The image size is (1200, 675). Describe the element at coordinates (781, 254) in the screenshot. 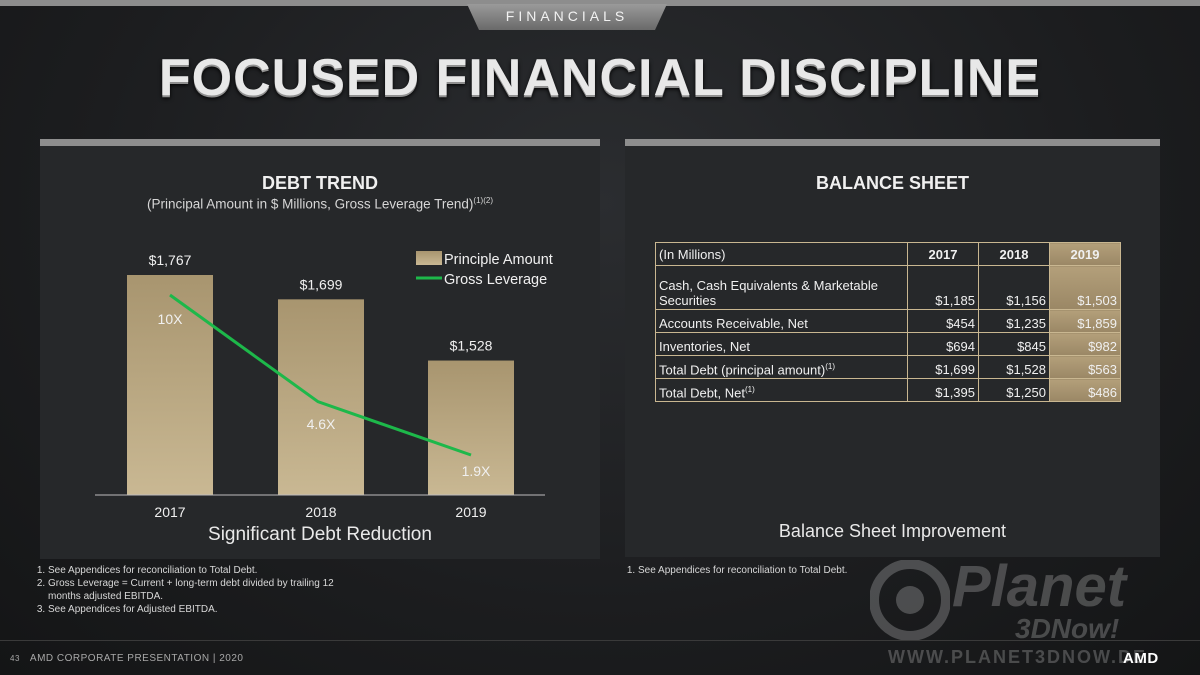

I see `table-header-cell: (In Millions)` at that location.